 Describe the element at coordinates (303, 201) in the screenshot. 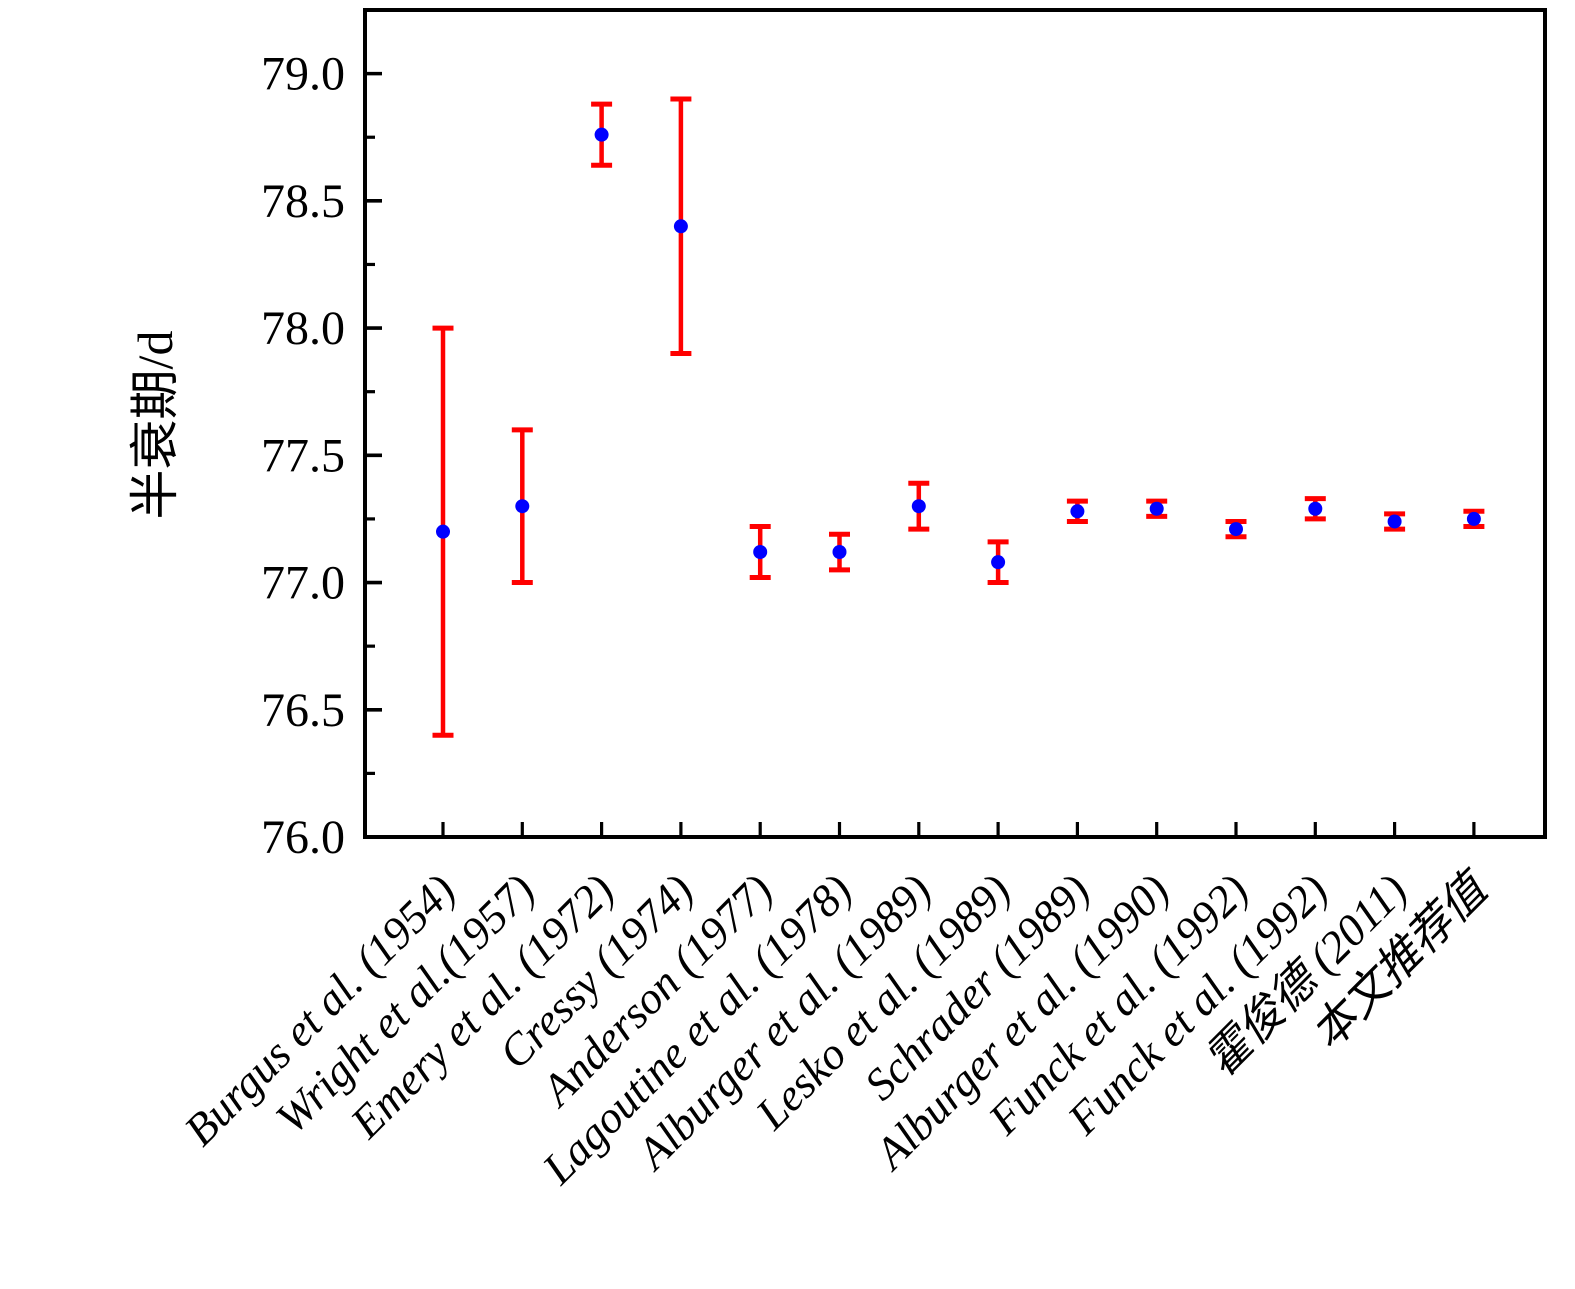

I see `y-tick-label: 78.5` at that location.